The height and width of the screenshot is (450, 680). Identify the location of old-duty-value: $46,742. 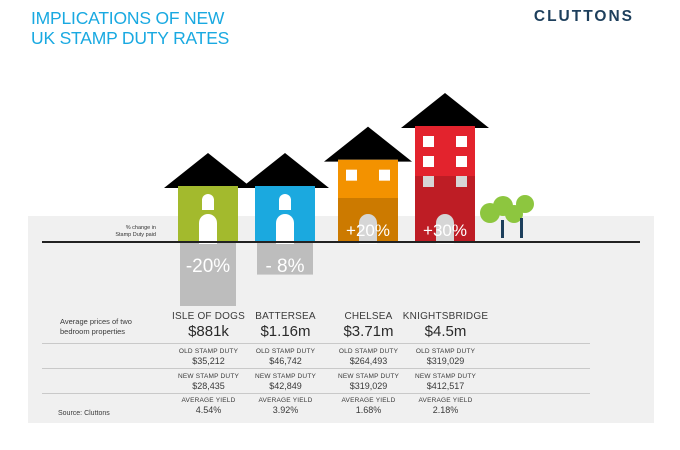
(285, 361).